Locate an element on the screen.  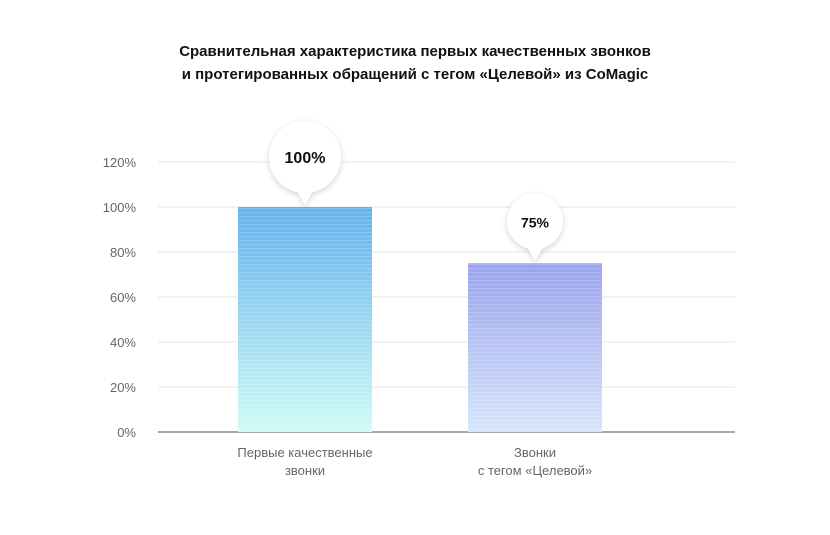
data-label: 75% is located at coordinates (535, 222).